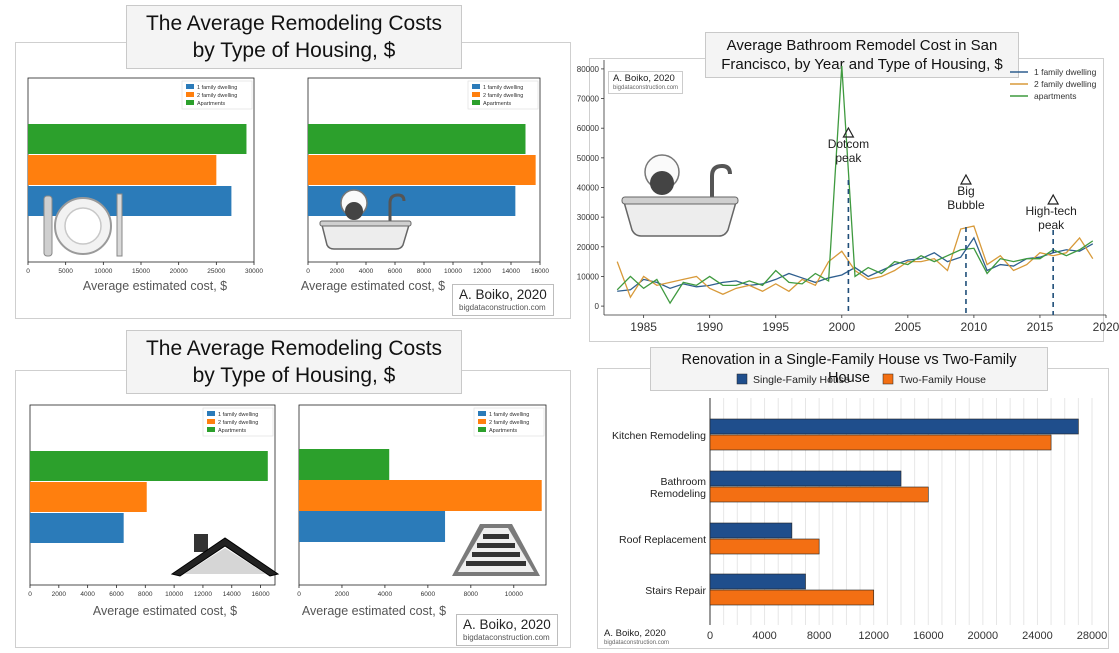 This screenshot has width=1119, height=653. I want to click on website: bigdataconstruction.com, so click(646, 88).